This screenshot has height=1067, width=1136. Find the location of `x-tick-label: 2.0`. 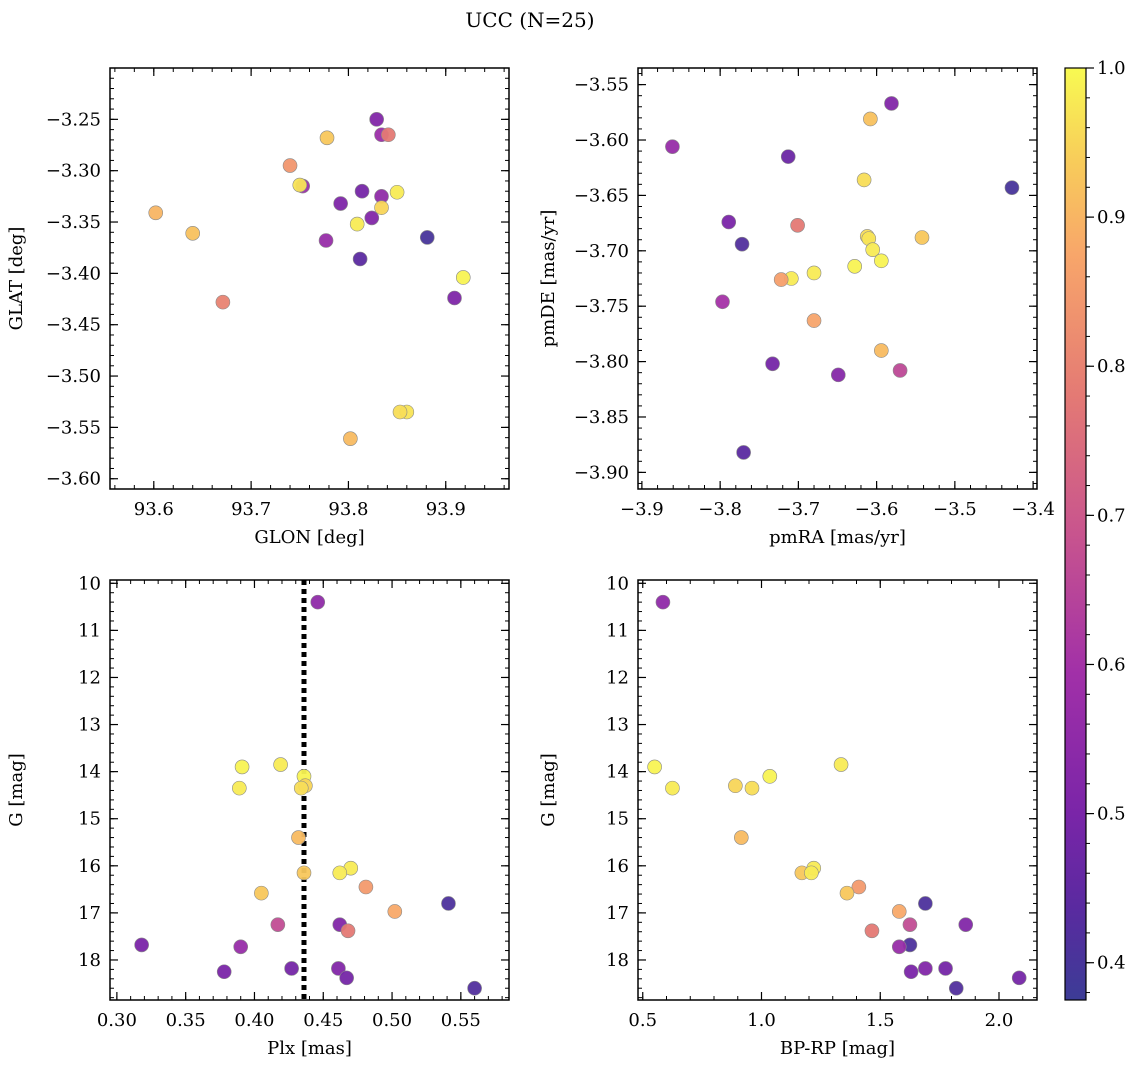

x-tick-label: 2.0 is located at coordinates (999, 1020).